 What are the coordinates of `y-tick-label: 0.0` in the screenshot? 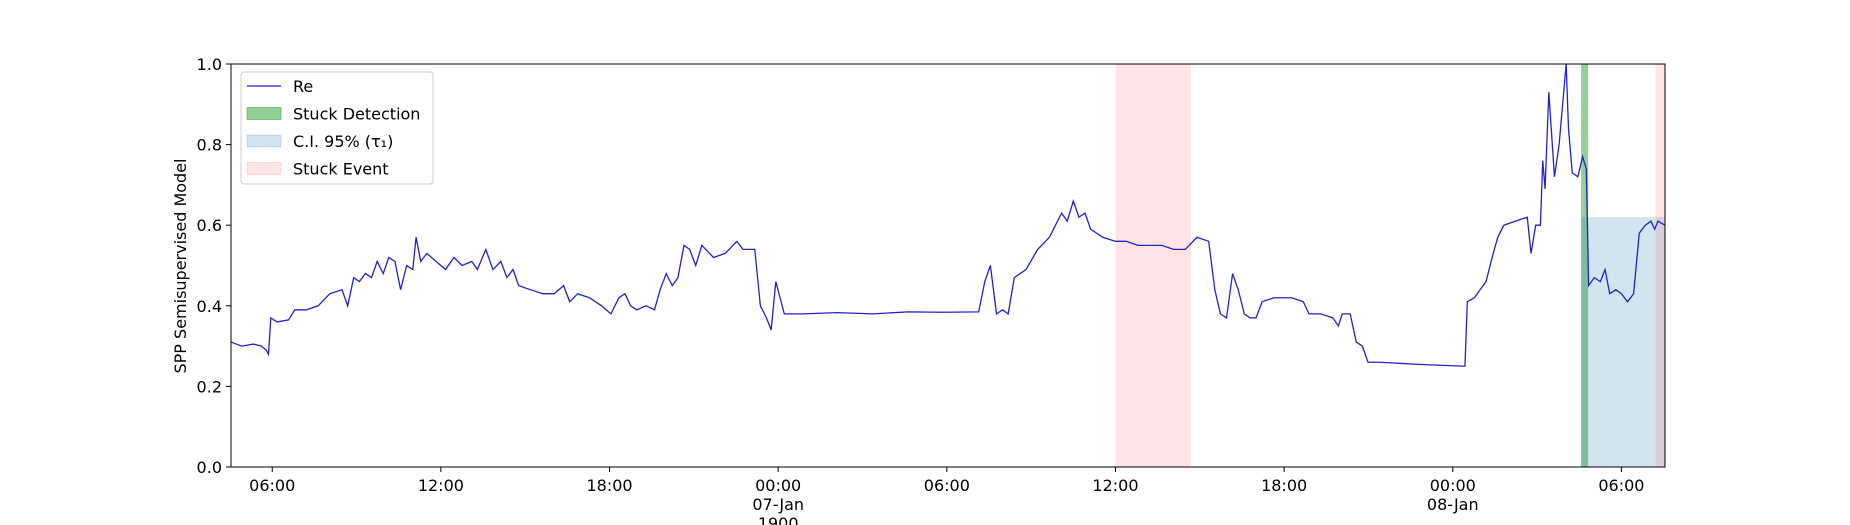 It's located at (209, 467).